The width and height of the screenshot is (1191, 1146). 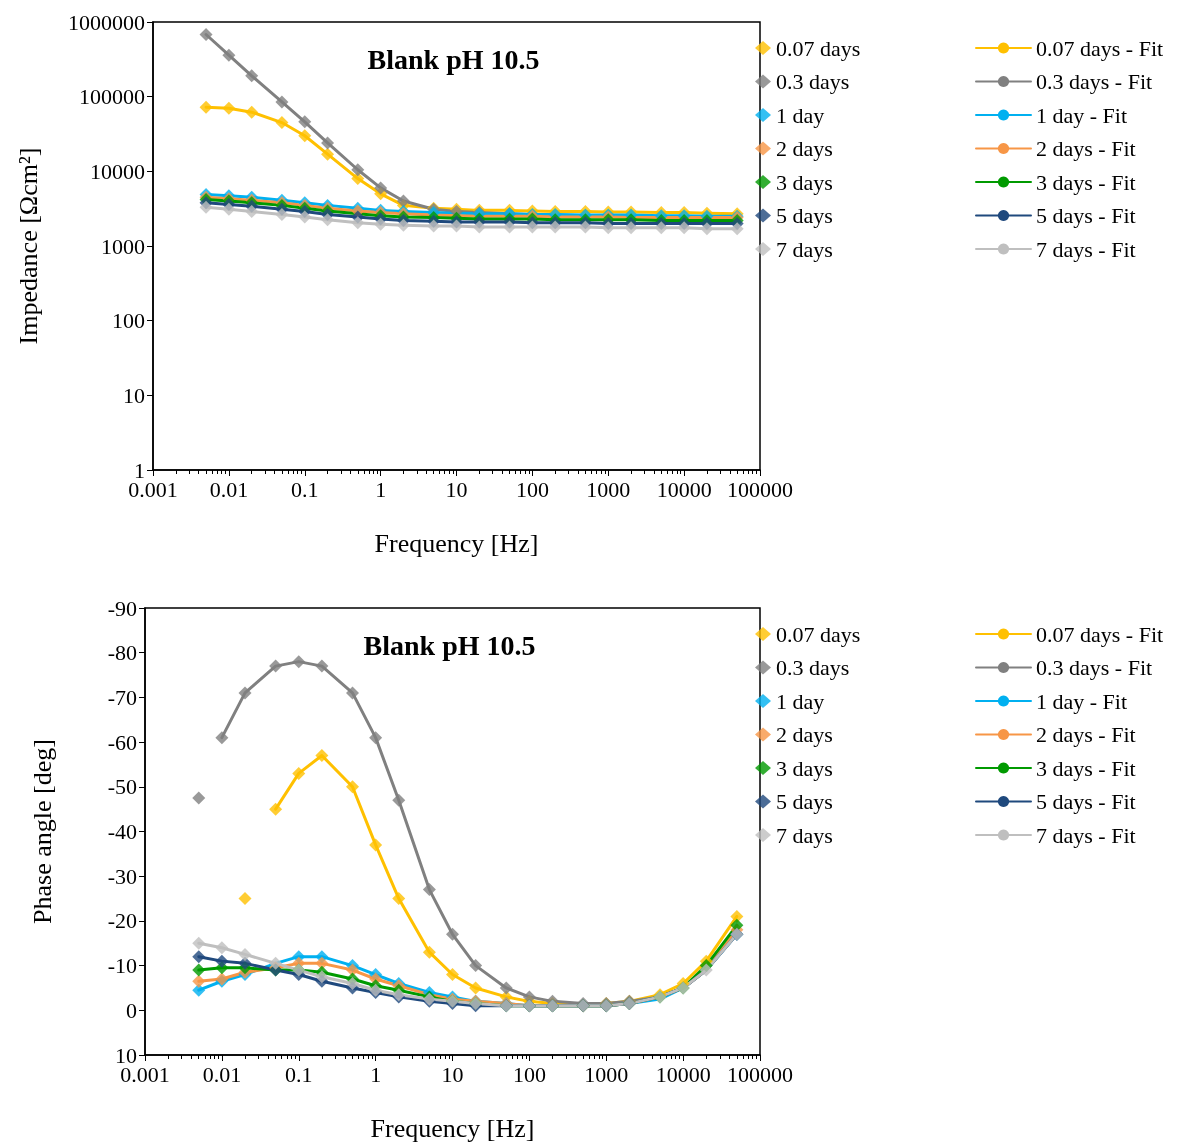 I want to click on y-tick-label: 1000, so click(x=123, y=246).